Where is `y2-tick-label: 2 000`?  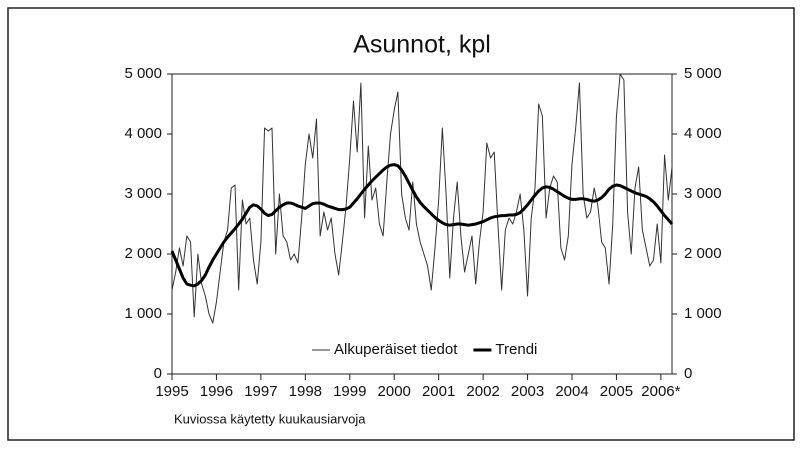
y2-tick-label: 2 000 is located at coordinates (703, 253).